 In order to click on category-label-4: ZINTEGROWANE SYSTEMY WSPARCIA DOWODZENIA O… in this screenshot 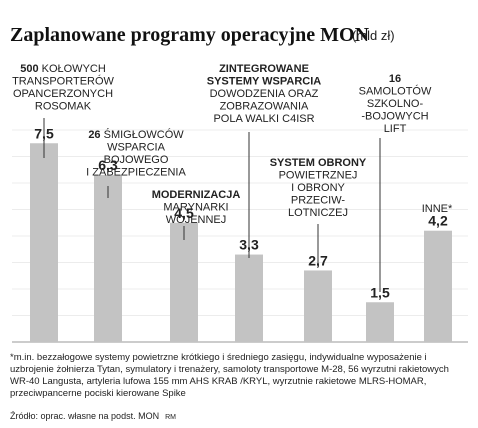, I will do `click(264, 94)`.